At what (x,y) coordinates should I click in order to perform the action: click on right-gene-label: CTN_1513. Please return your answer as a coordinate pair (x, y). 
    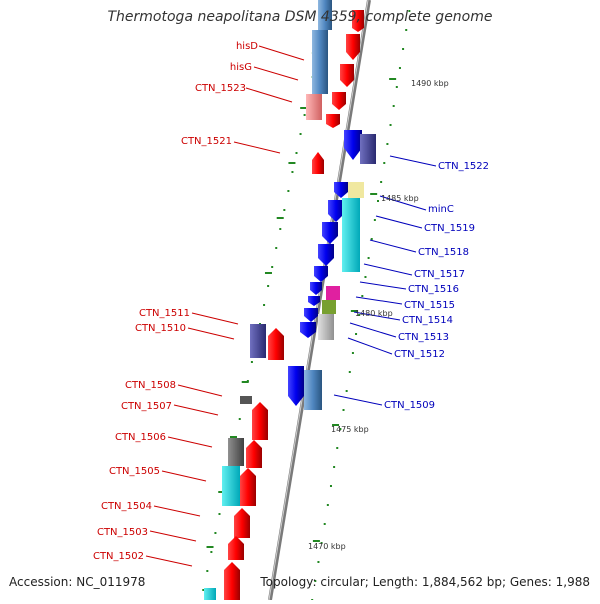
    Looking at the image, I should click on (423, 337).